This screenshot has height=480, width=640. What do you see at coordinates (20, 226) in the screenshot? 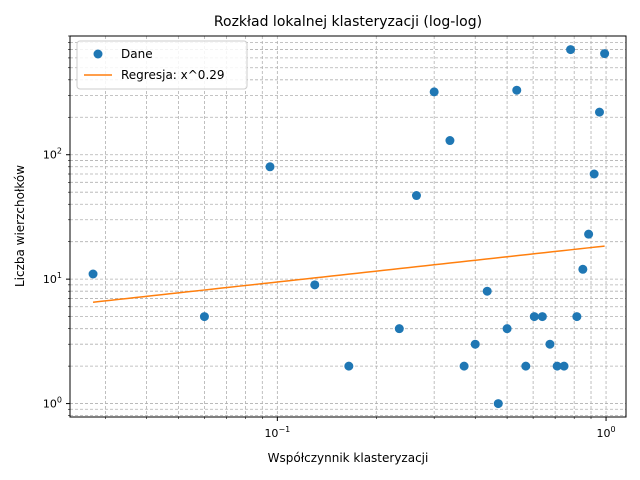
I see `y-axis-label: Liczba wierzchołków` at bounding box center [20, 226].